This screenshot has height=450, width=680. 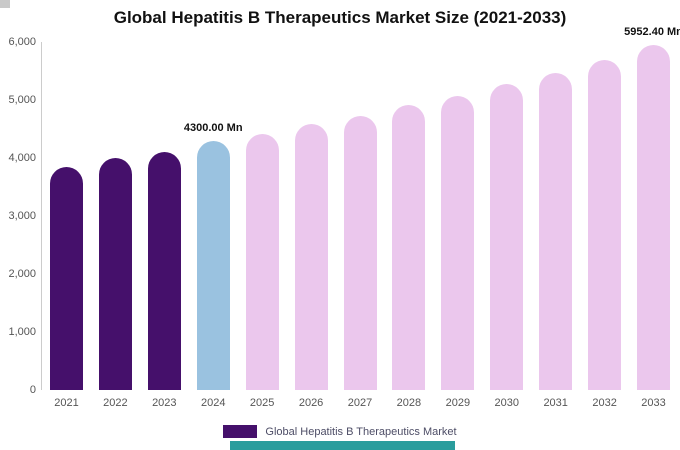 I want to click on y-tick-label: 3,000, so click(x=22, y=216).